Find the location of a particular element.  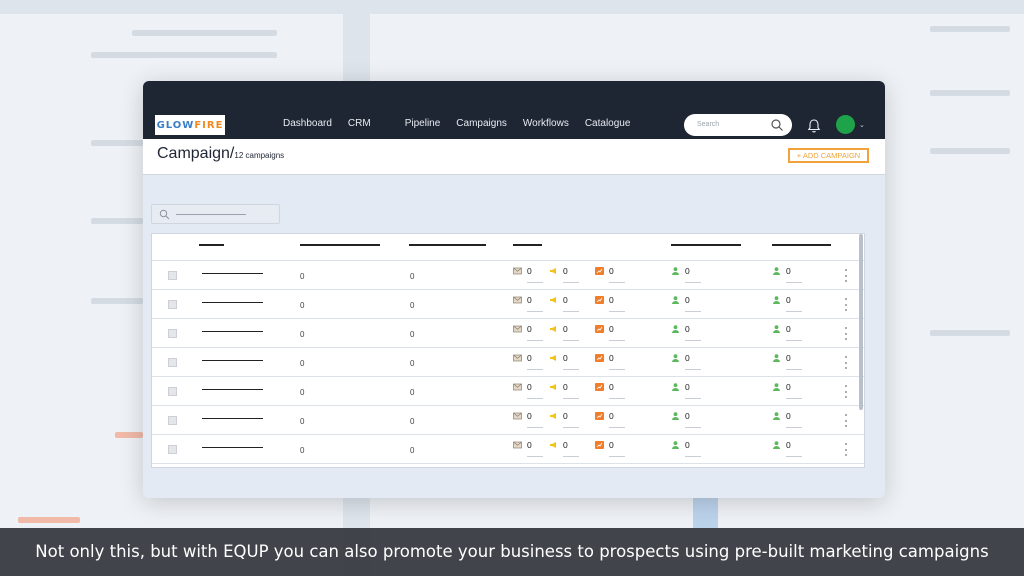

search-input: Search is located at coordinates (738, 125).